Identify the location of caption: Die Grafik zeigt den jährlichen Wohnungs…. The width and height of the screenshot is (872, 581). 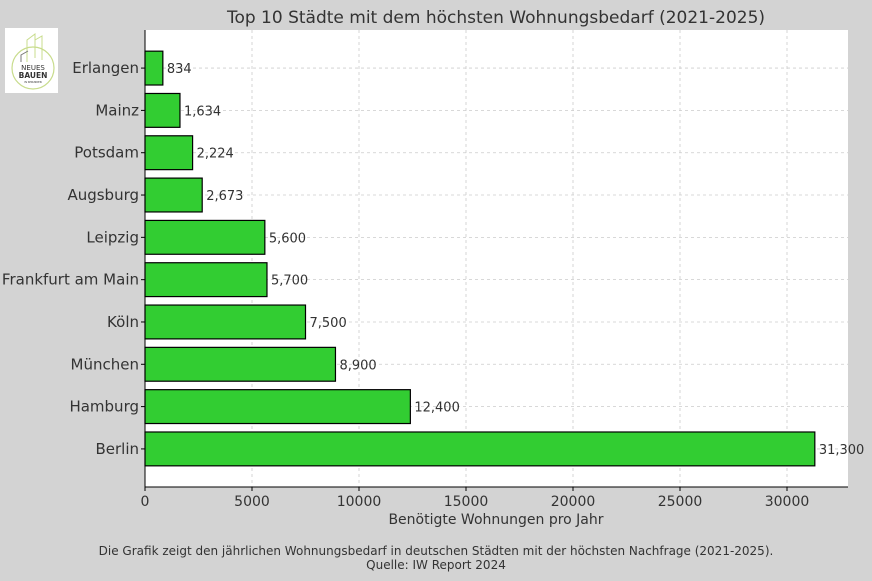
(436, 551).